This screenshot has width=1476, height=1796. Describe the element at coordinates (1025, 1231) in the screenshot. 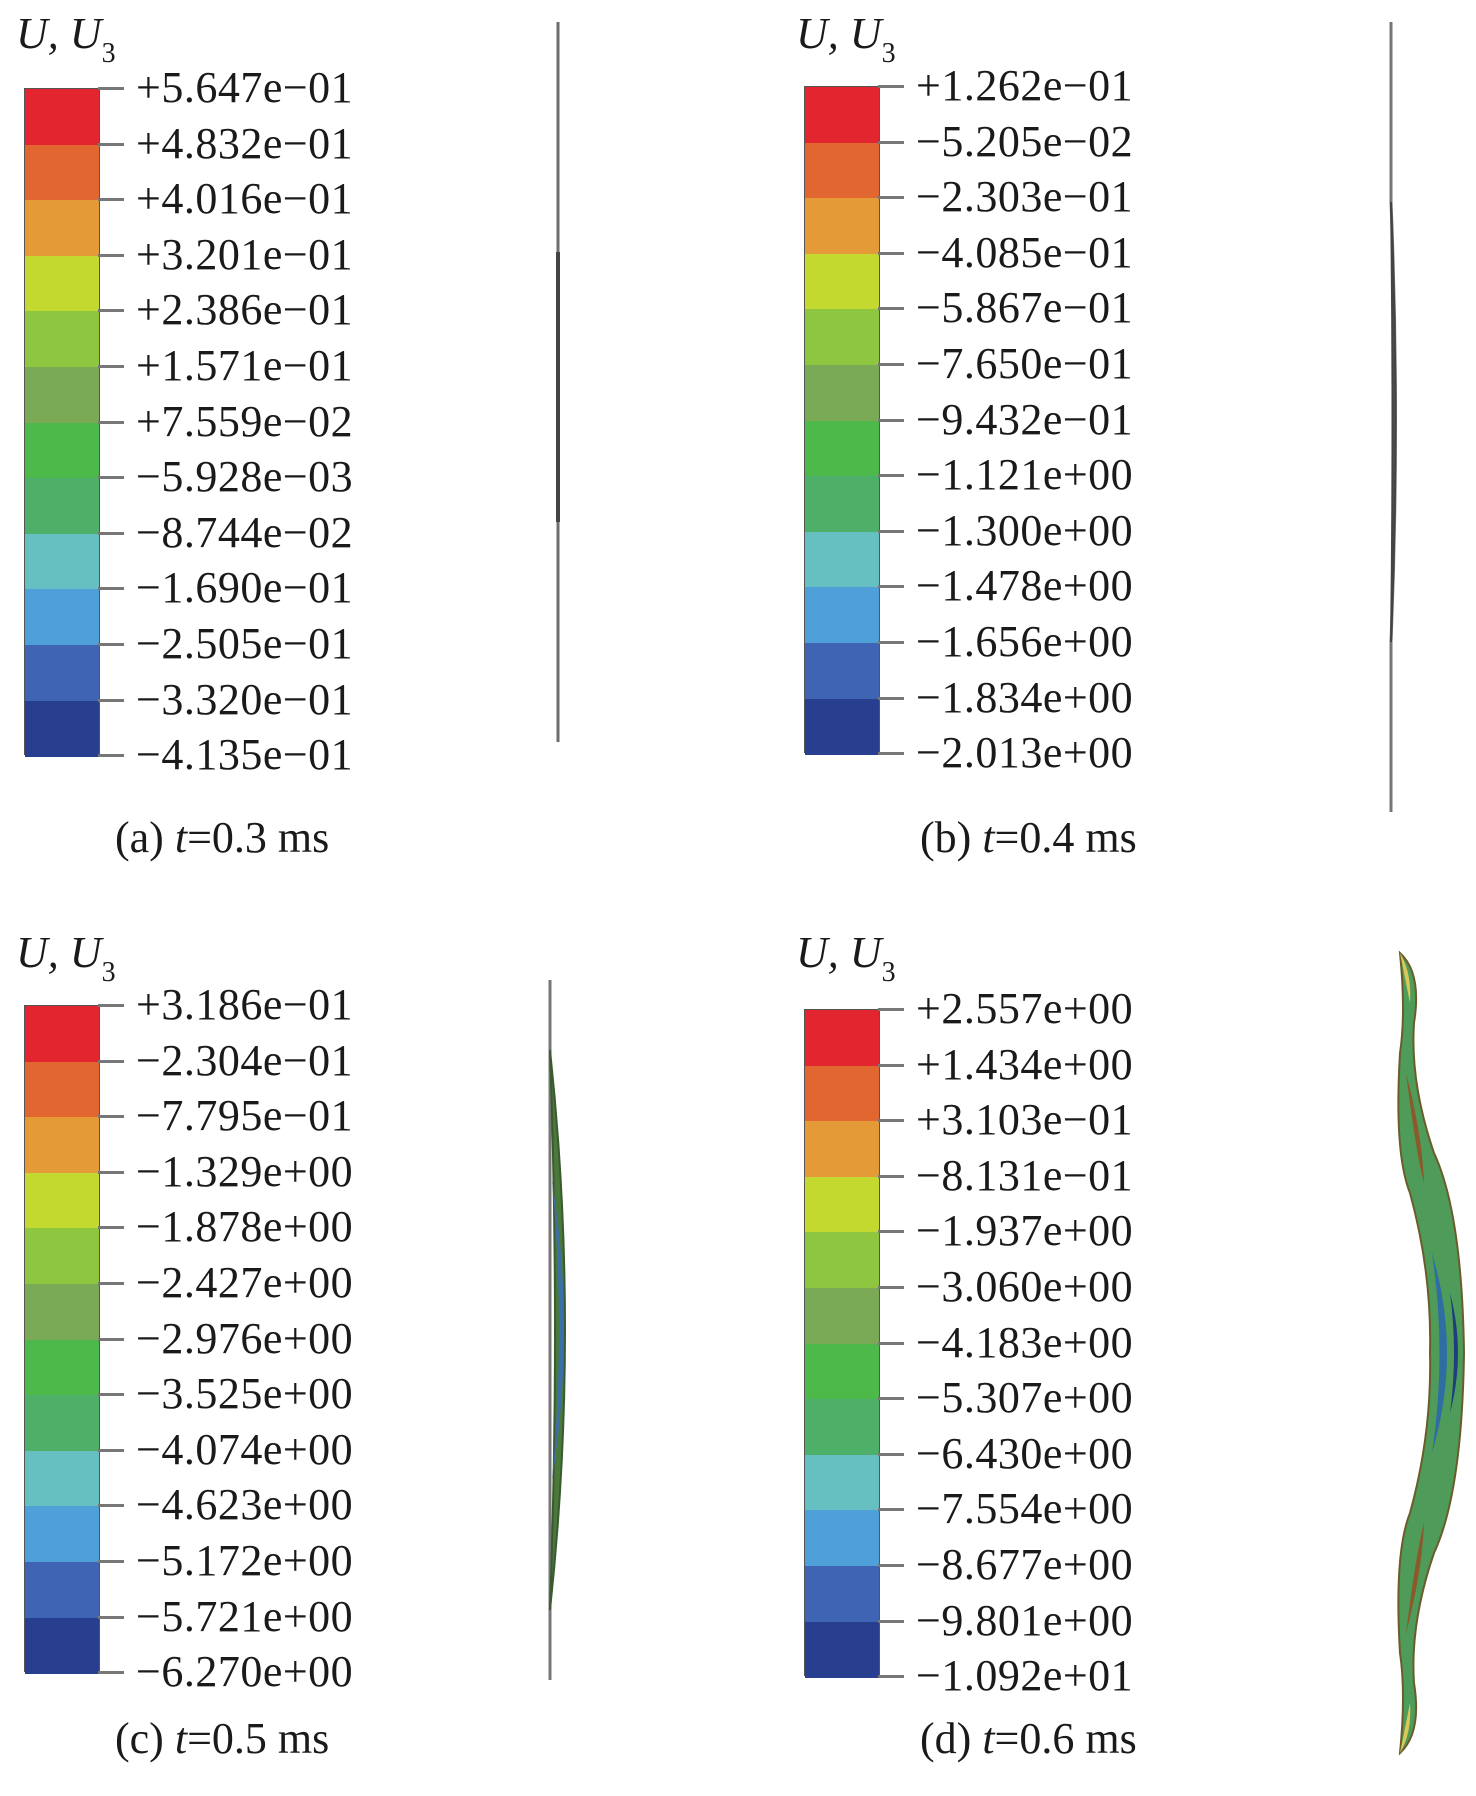

I see `legend-tick-label: −1.937e+00` at that location.